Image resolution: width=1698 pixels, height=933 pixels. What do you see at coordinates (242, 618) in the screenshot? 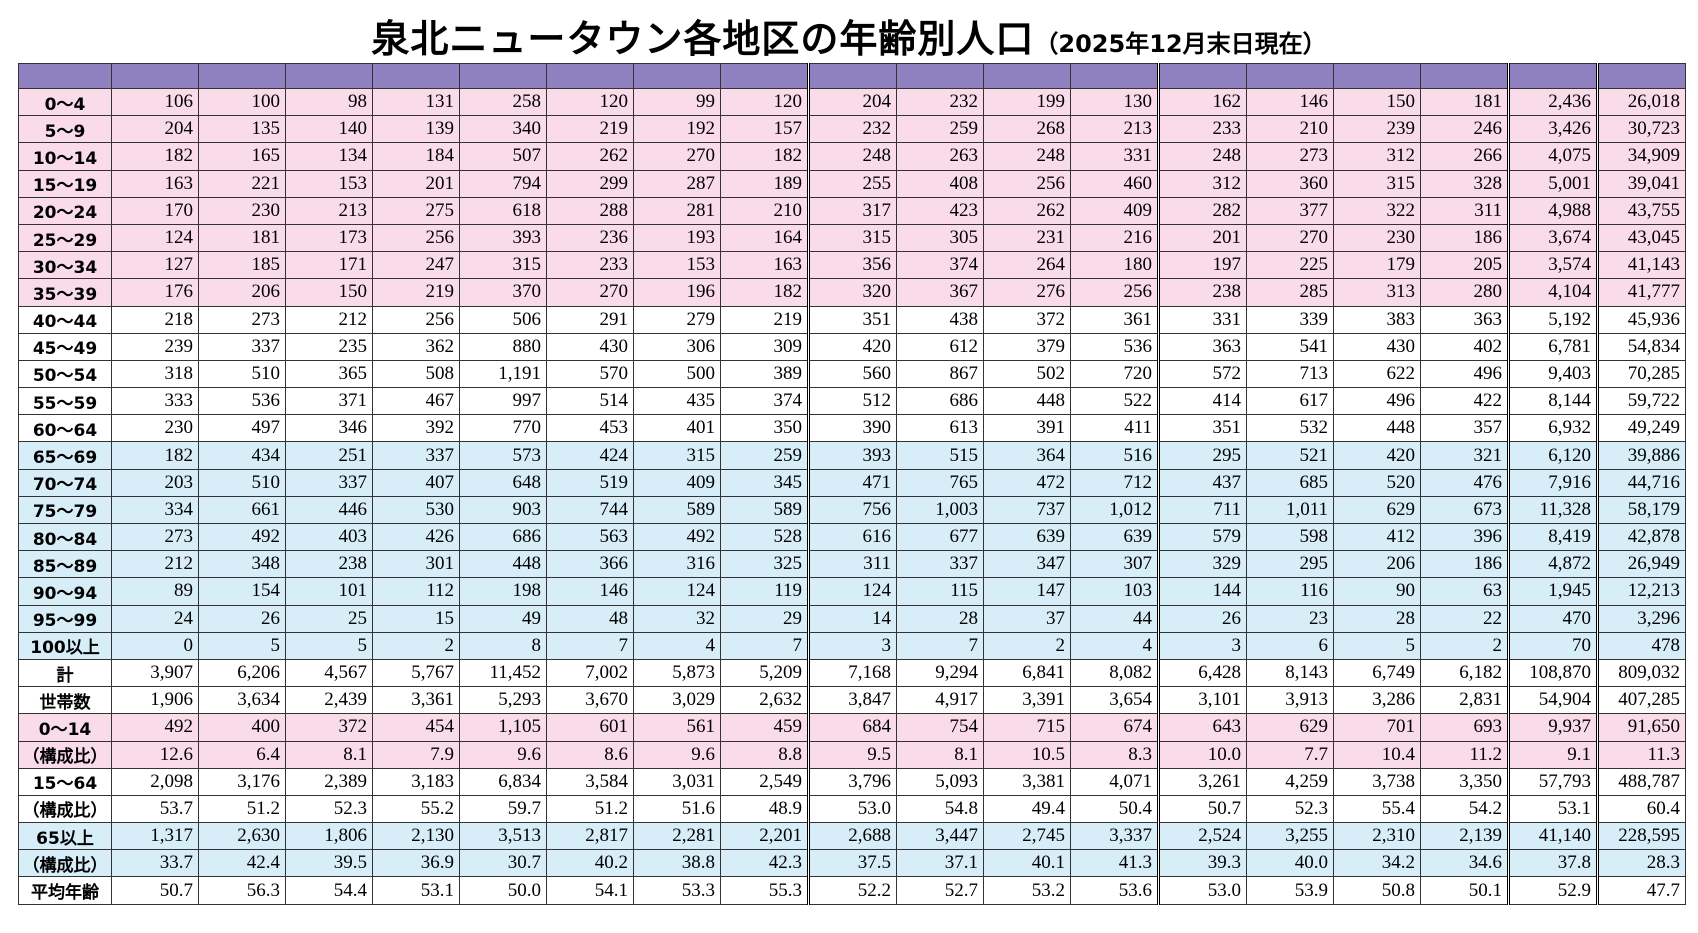
I see `cell: 26` at bounding box center [242, 618].